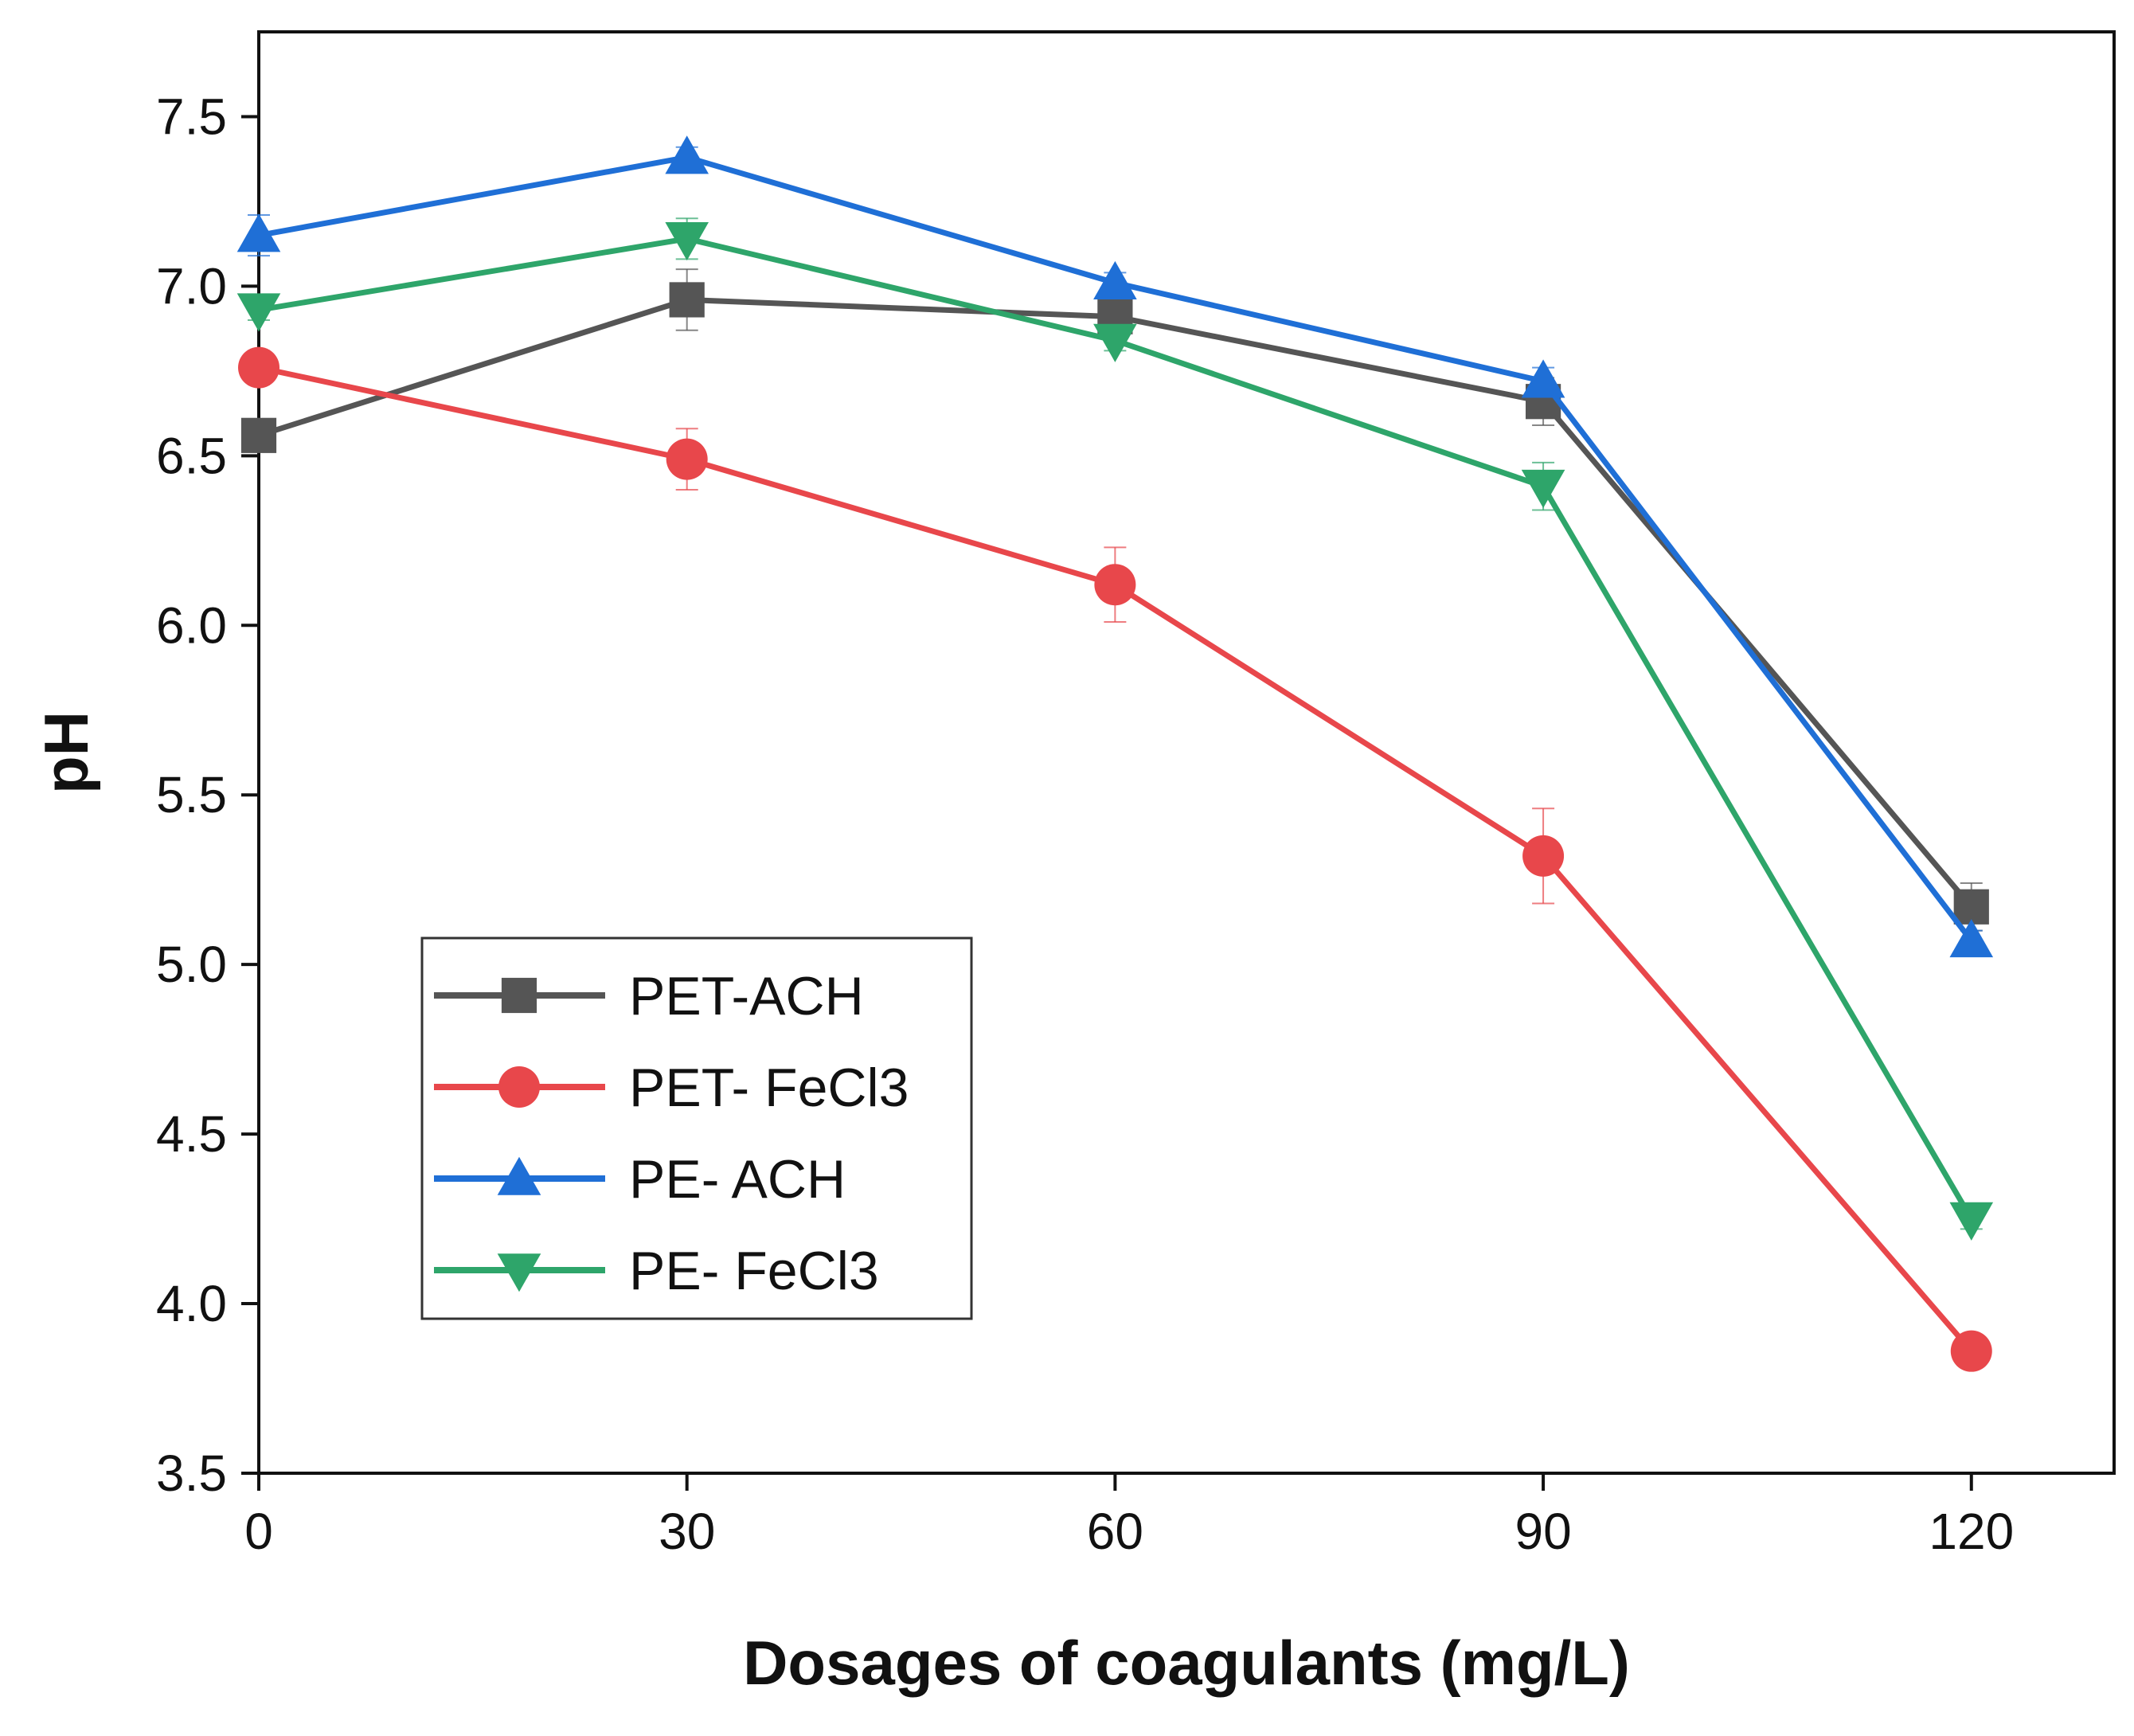  Describe the element at coordinates (687, 1531) in the screenshot. I see `x-tick-label: 30` at that location.